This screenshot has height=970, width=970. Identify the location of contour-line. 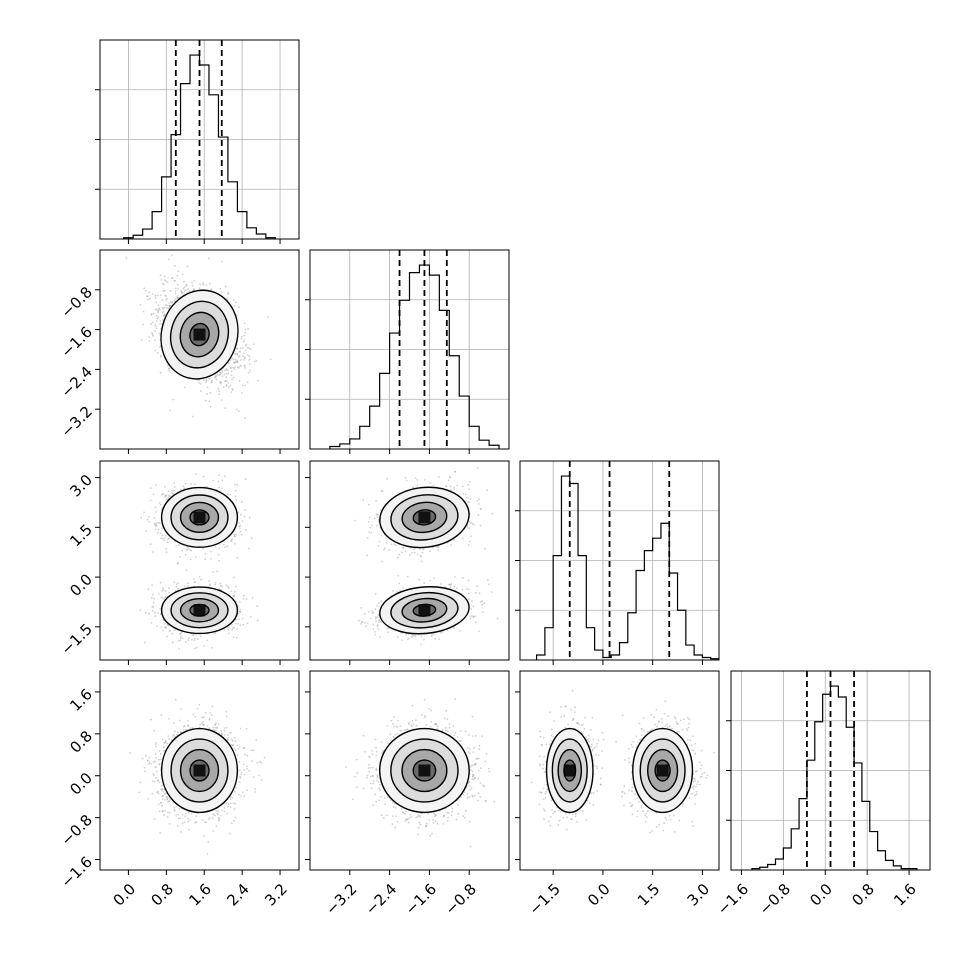
(199, 610).